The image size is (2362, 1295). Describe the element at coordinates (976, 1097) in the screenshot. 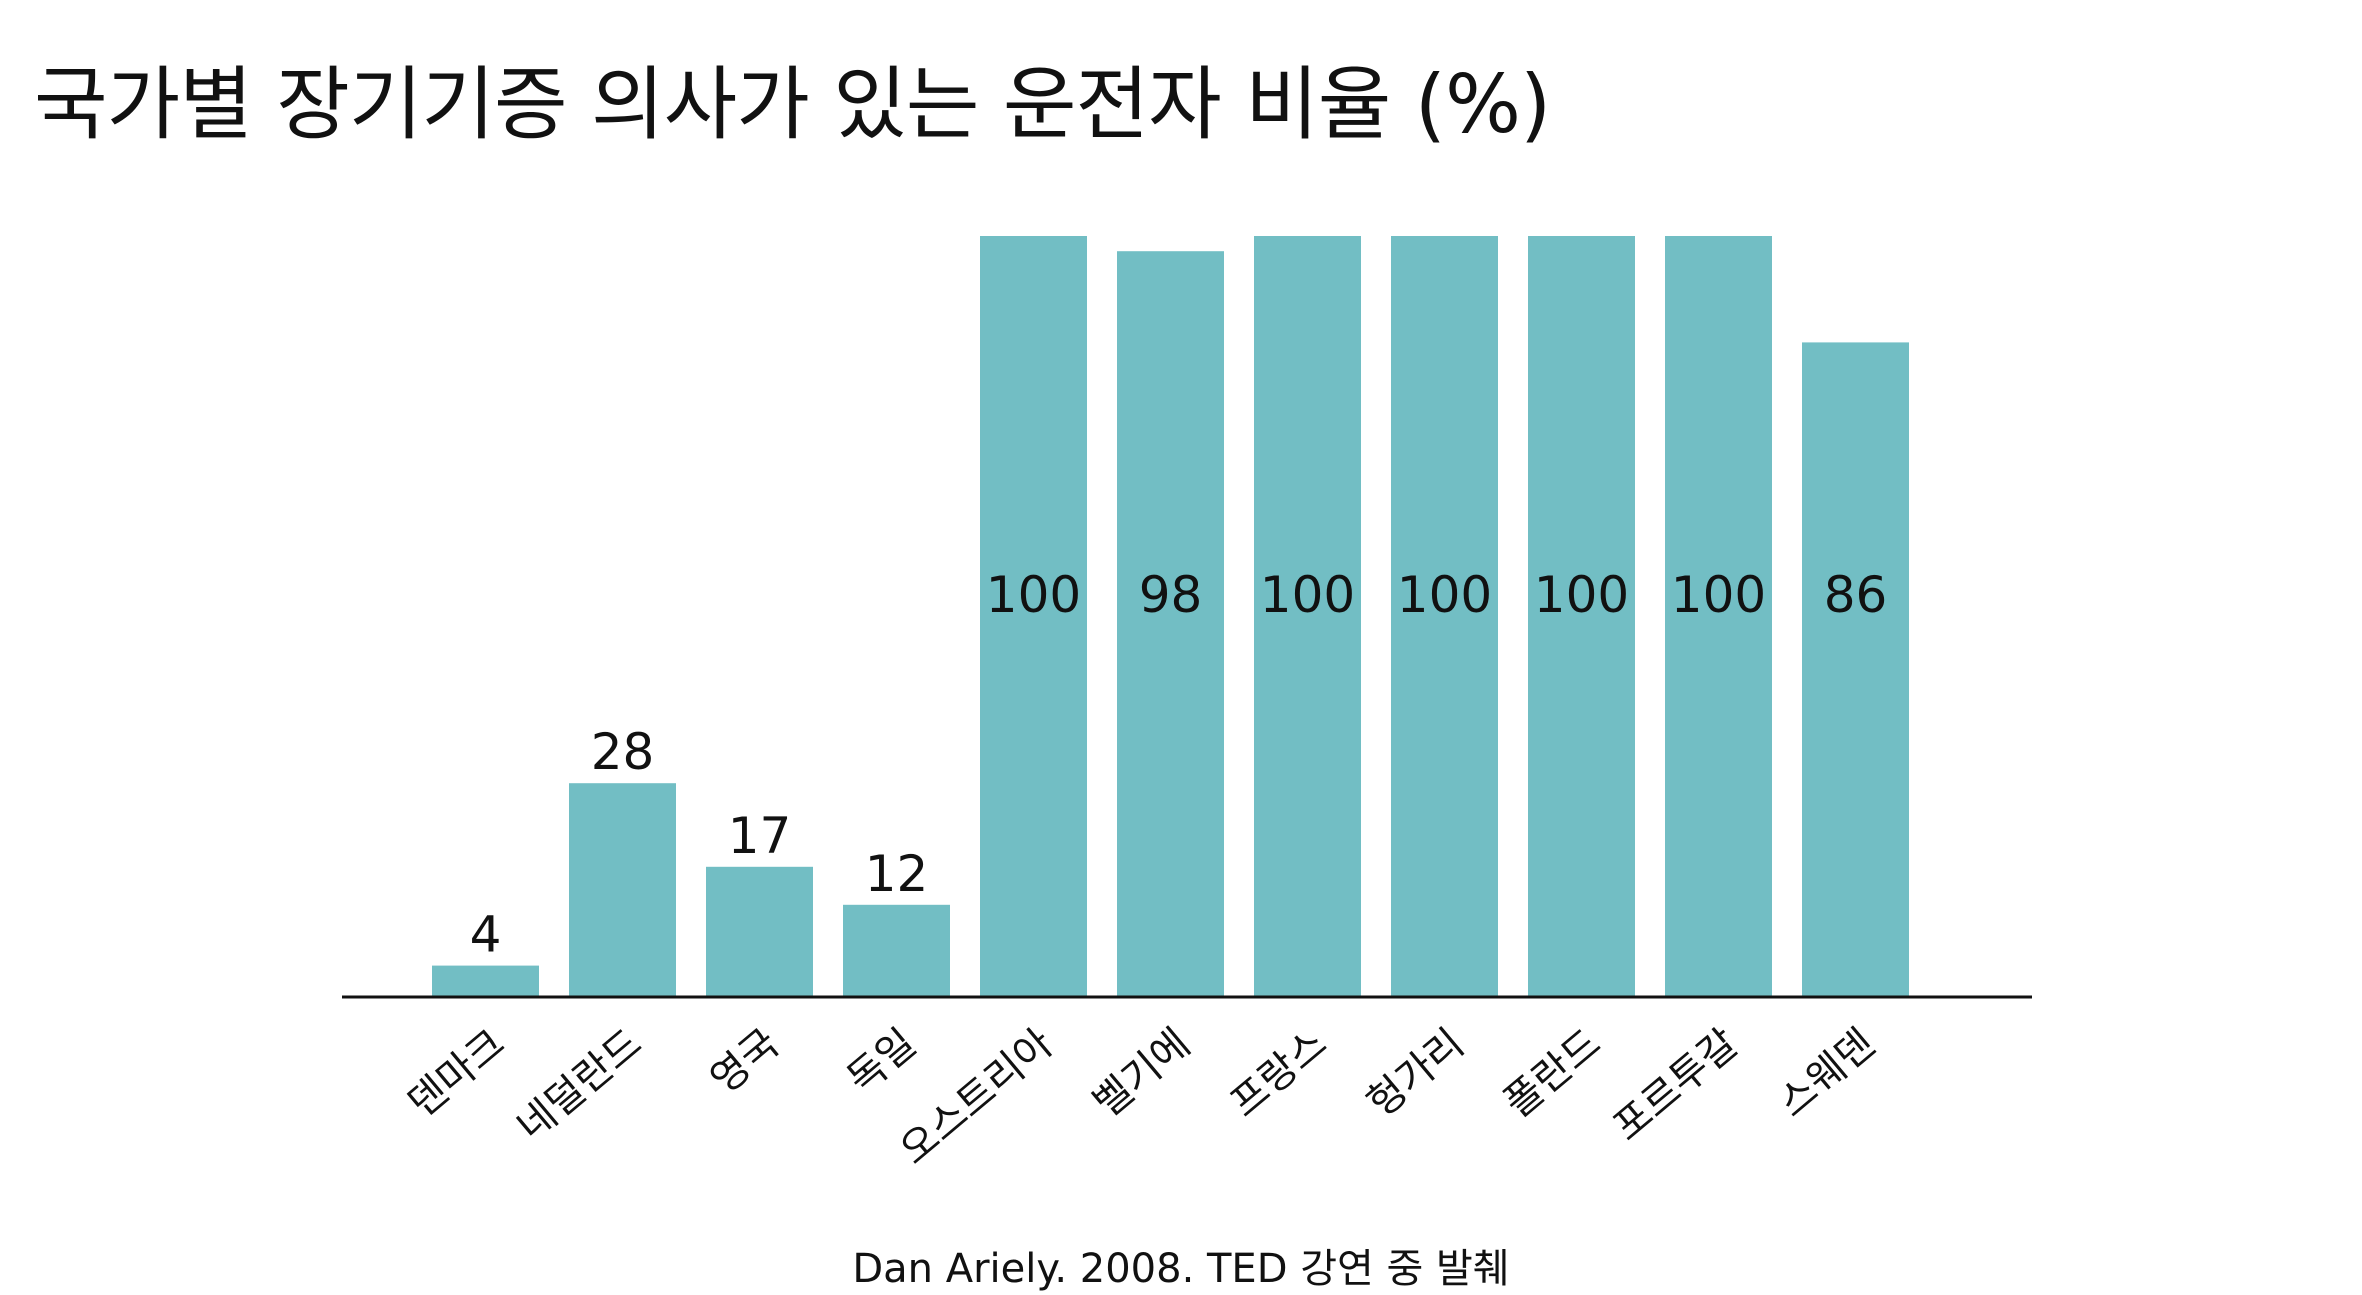

I see `category-label-4: 오스트리아` at that location.